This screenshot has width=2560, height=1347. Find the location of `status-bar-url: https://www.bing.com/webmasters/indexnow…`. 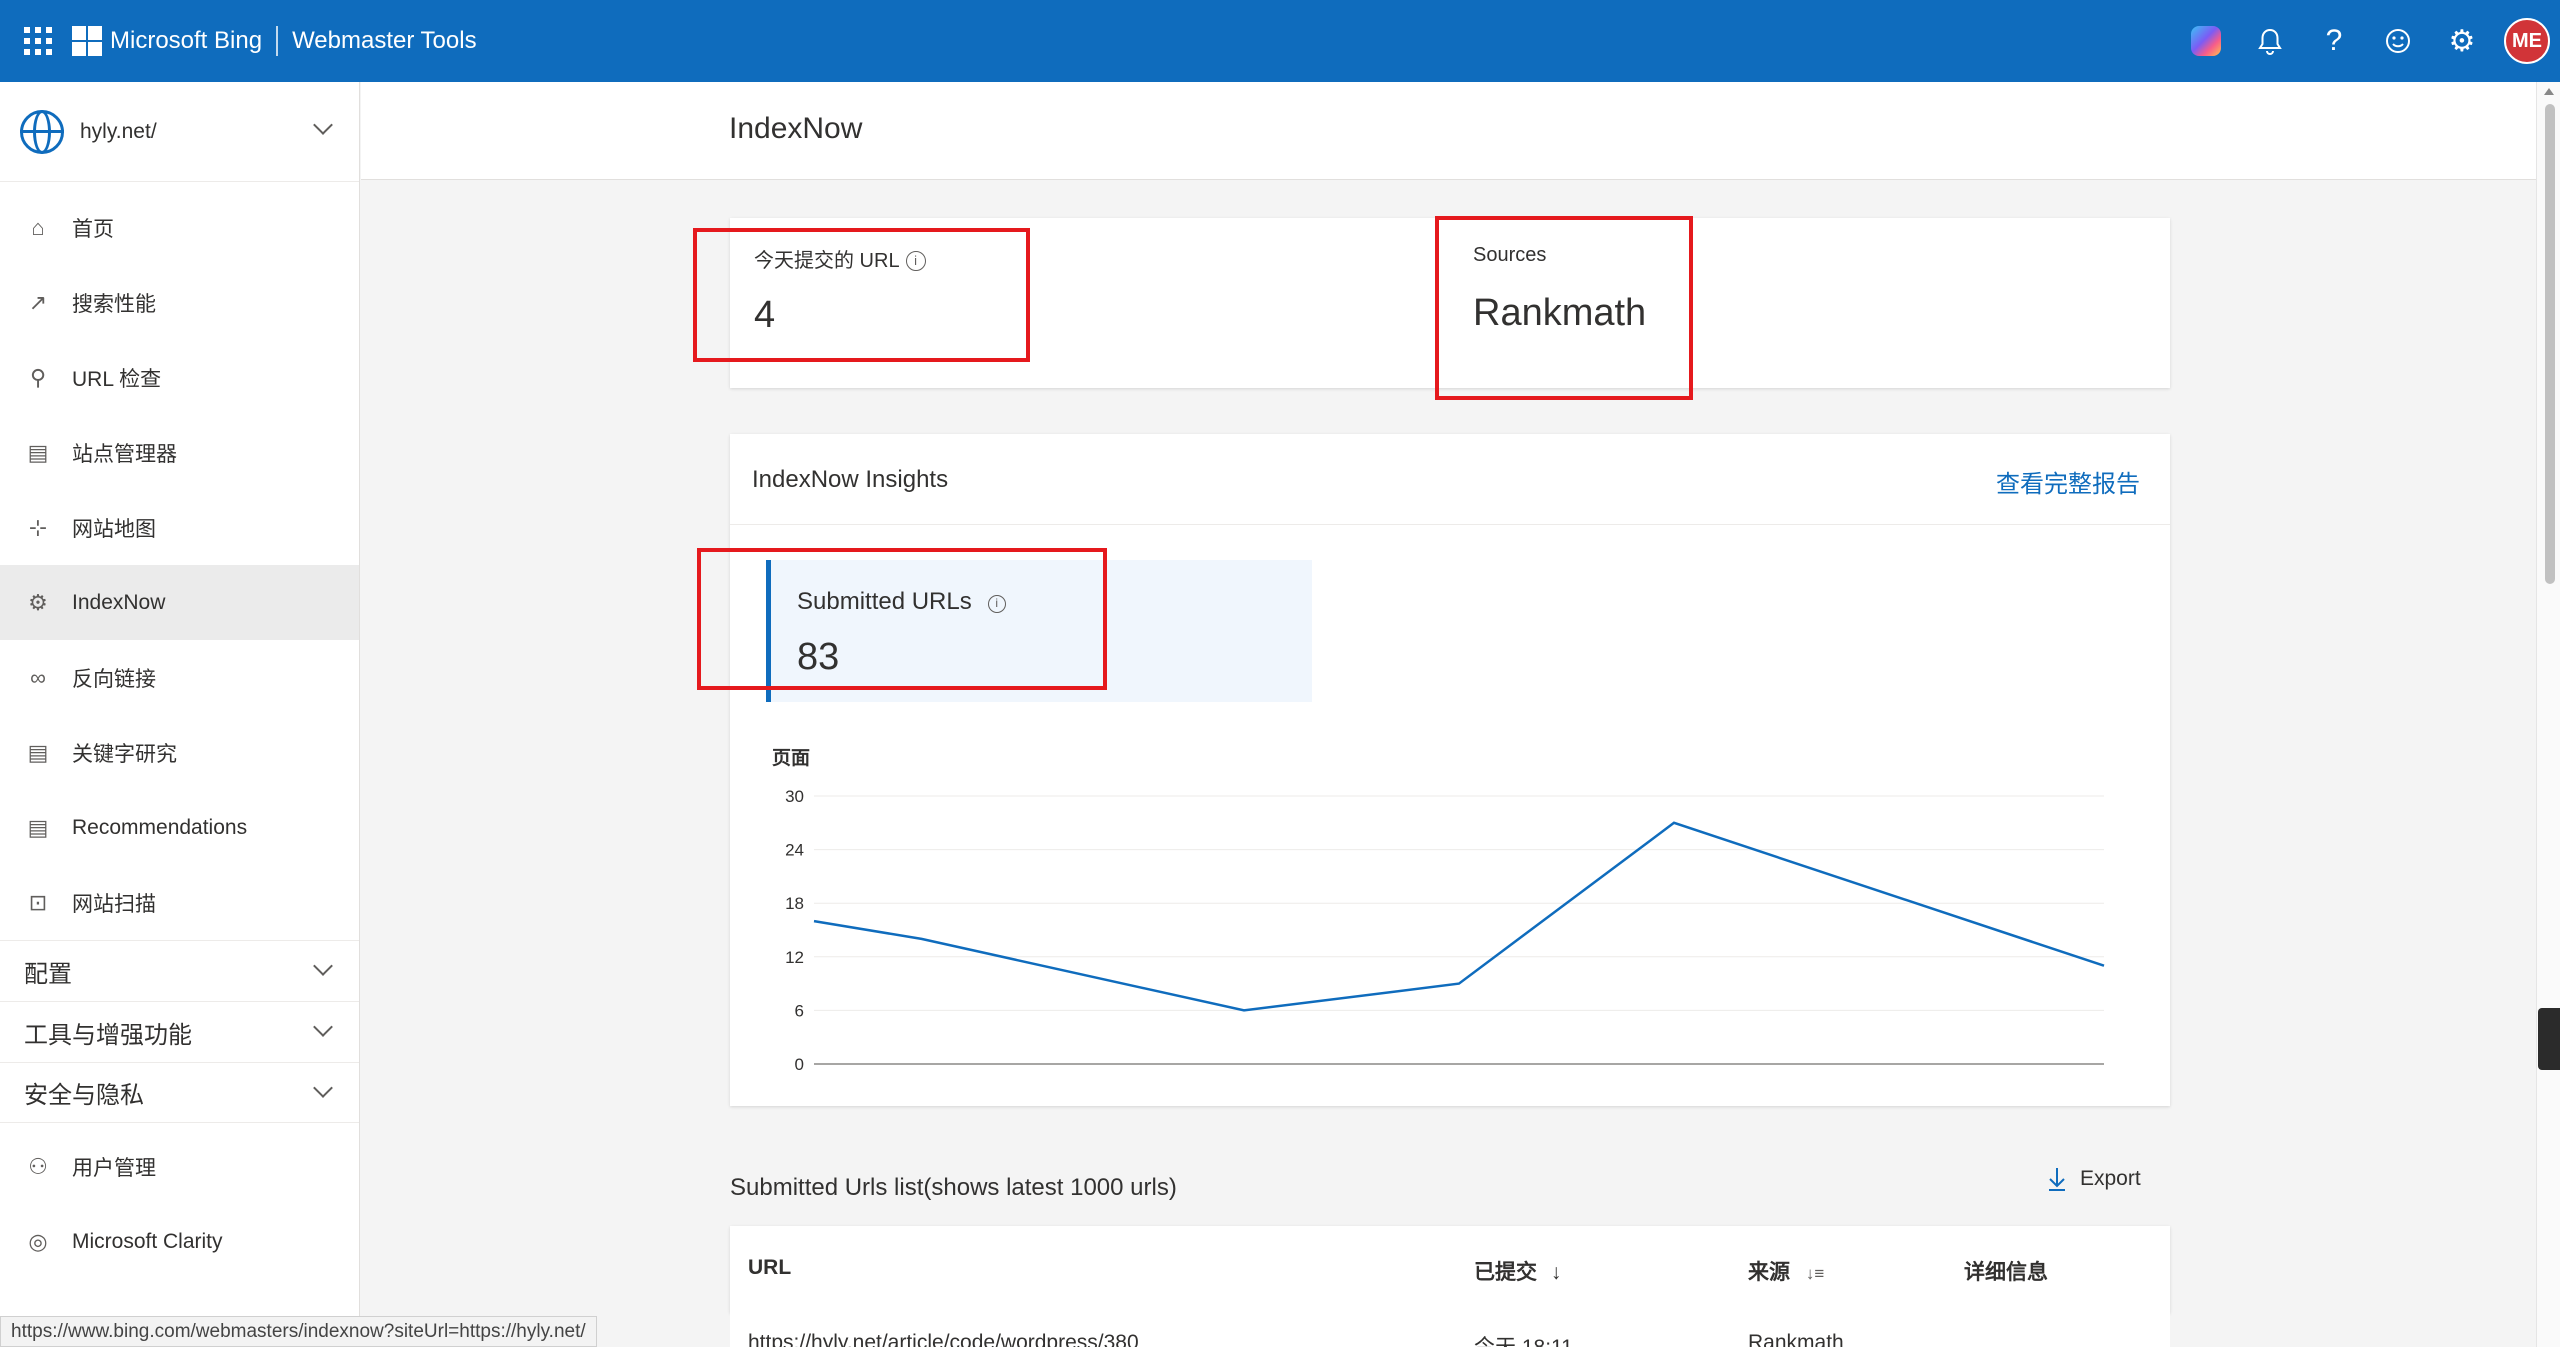

status-bar-url: https://www.bing.com/webmasters/indexnow… is located at coordinates (298, 1331).